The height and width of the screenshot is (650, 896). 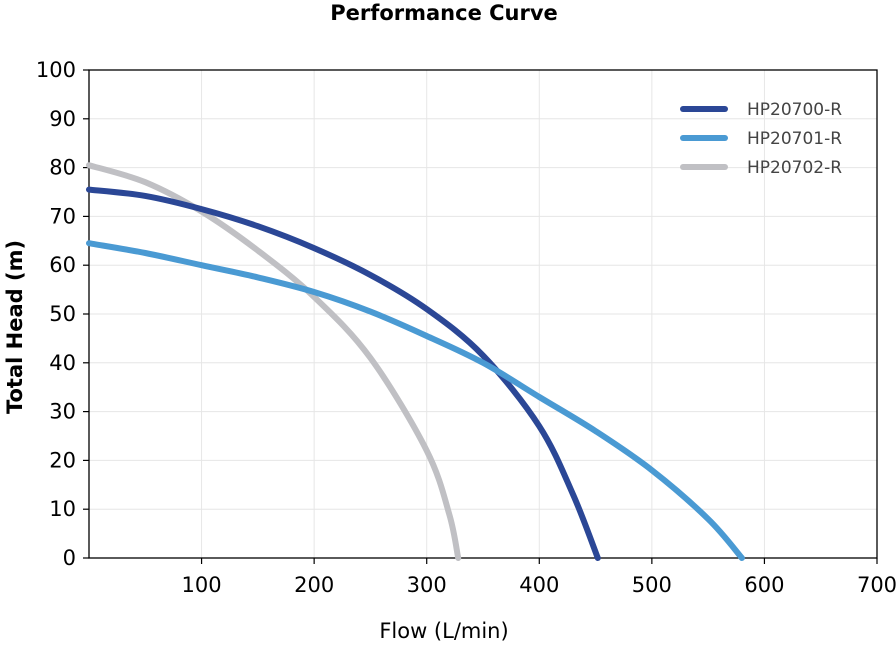 I want to click on legend-label: HP20701-R, so click(x=794, y=139).